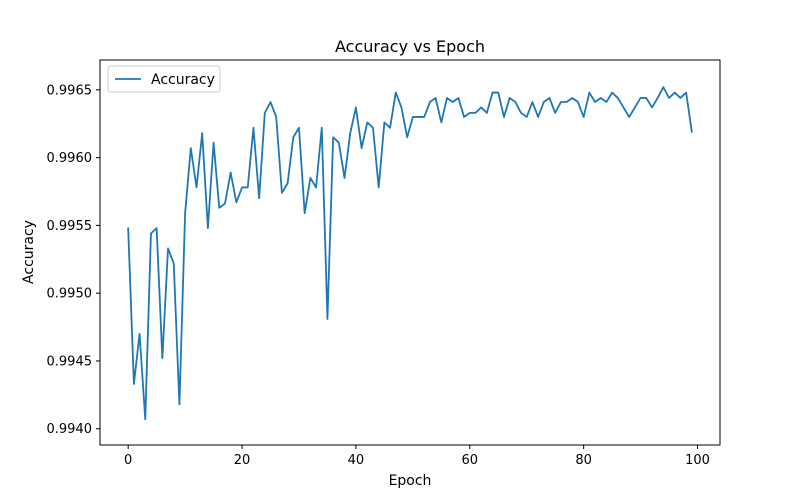 The width and height of the screenshot is (800, 500). I want to click on x-tick-label: 40, so click(356, 460).